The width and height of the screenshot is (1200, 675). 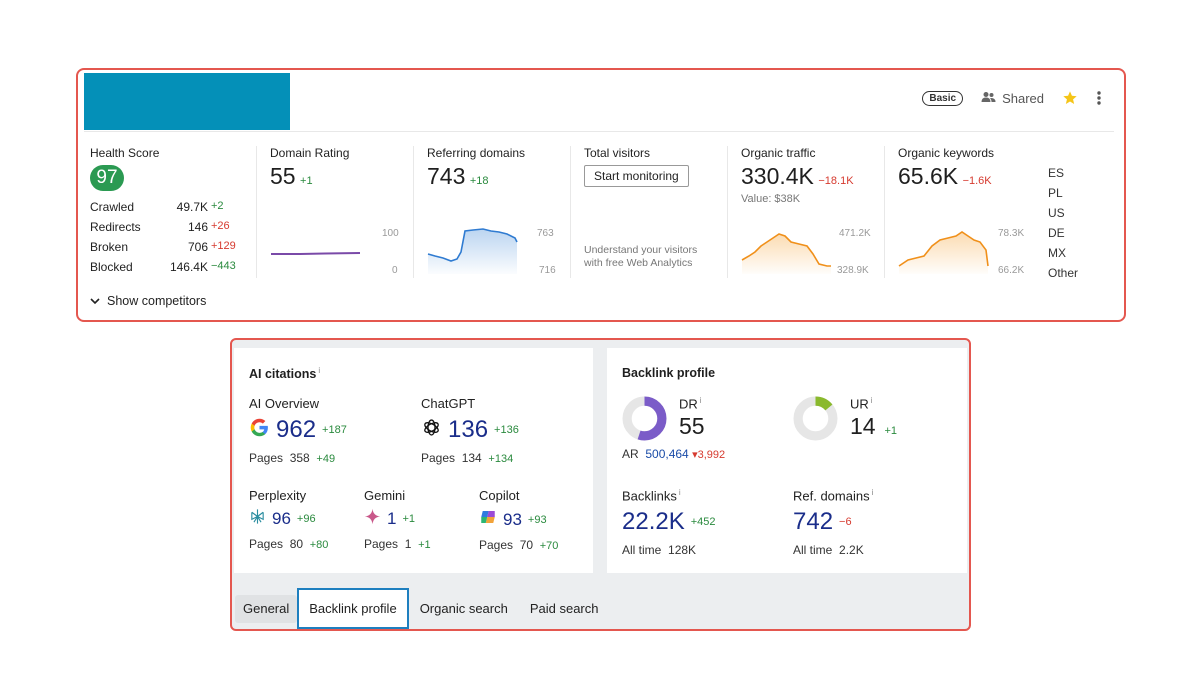 I want to click on gemini-label: Gemini, so click(x=385, y=495).